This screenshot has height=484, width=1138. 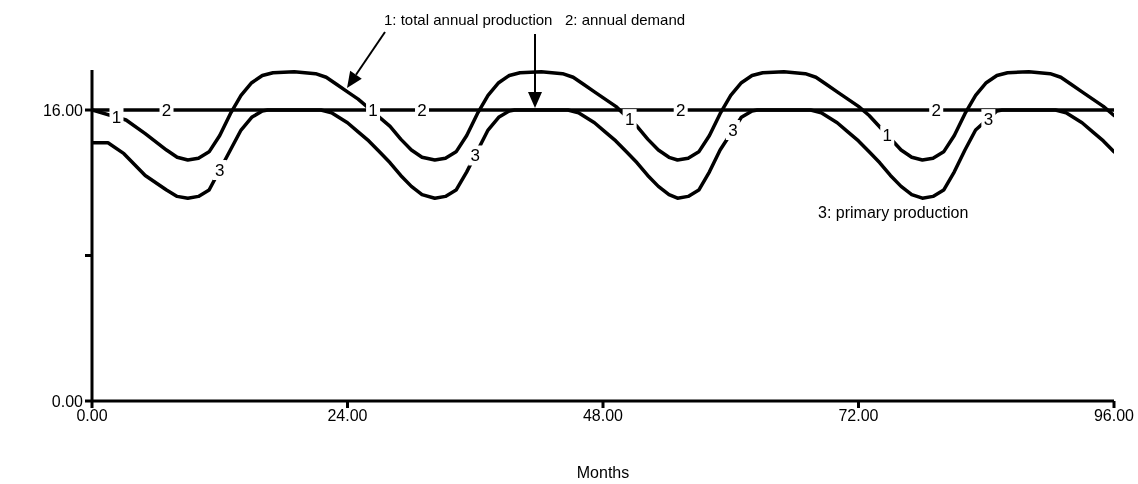 I want to click on x-tick-label: 24.00, so click(x=347, y=416).